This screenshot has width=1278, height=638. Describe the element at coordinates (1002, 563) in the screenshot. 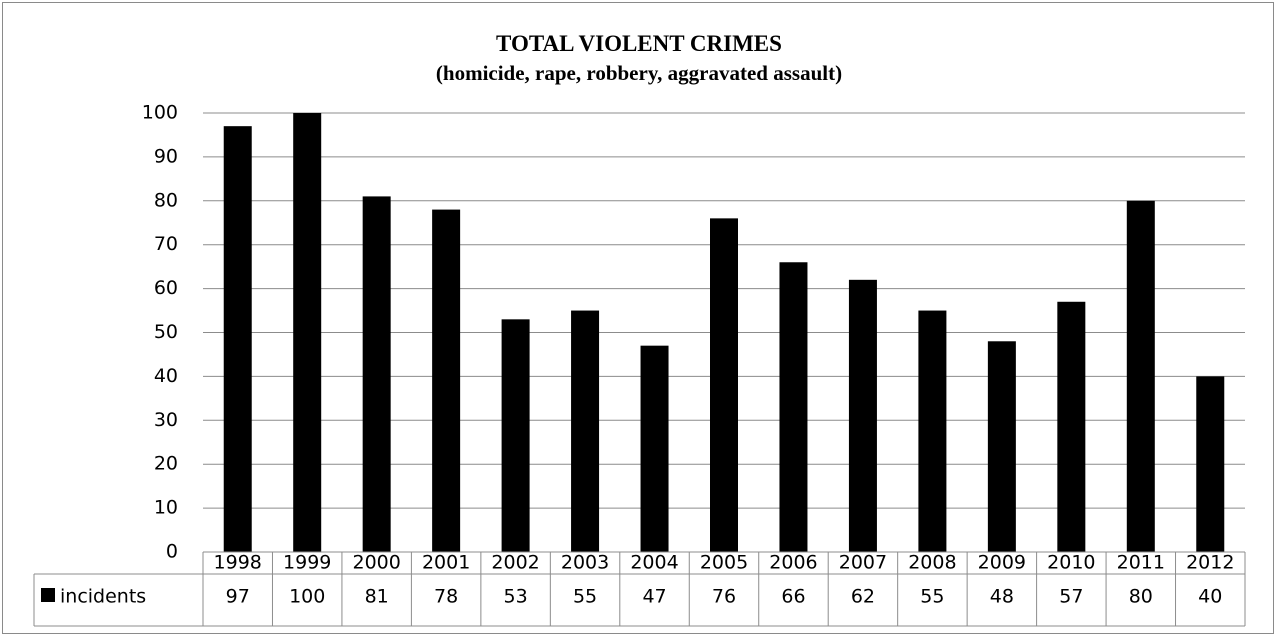

I see `category-label: 2009` at that location.